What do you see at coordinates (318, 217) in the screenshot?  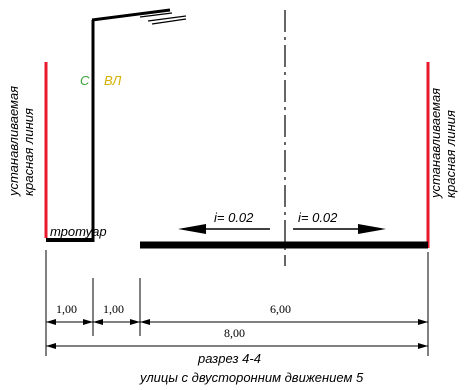 I see `slope-label-right: i= 0.02` at bounding box center [318, 217].